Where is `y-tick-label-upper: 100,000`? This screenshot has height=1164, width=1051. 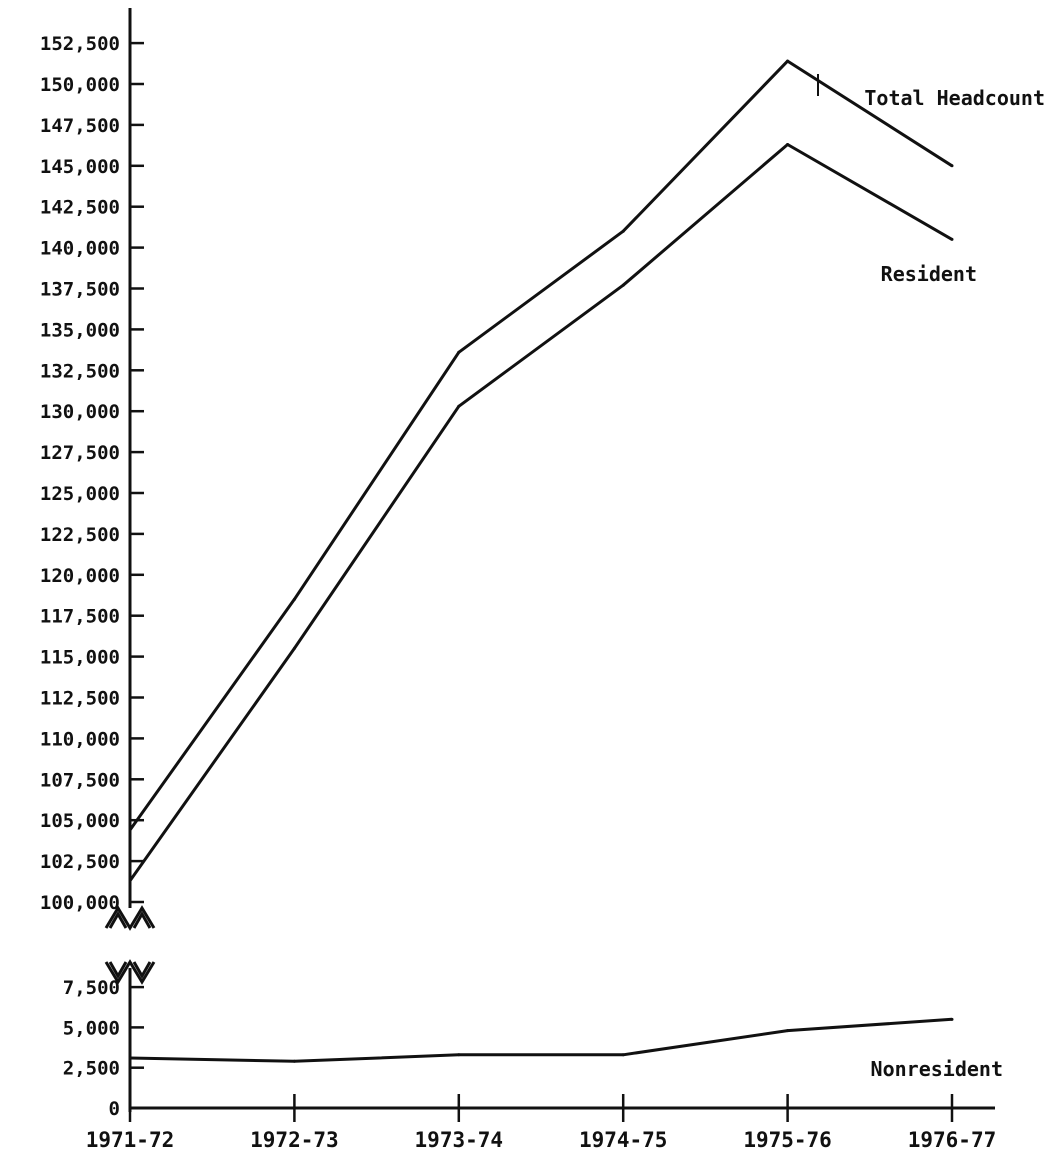
y-tick-label-upper: 100,000 is located at coordinates (80, 903).